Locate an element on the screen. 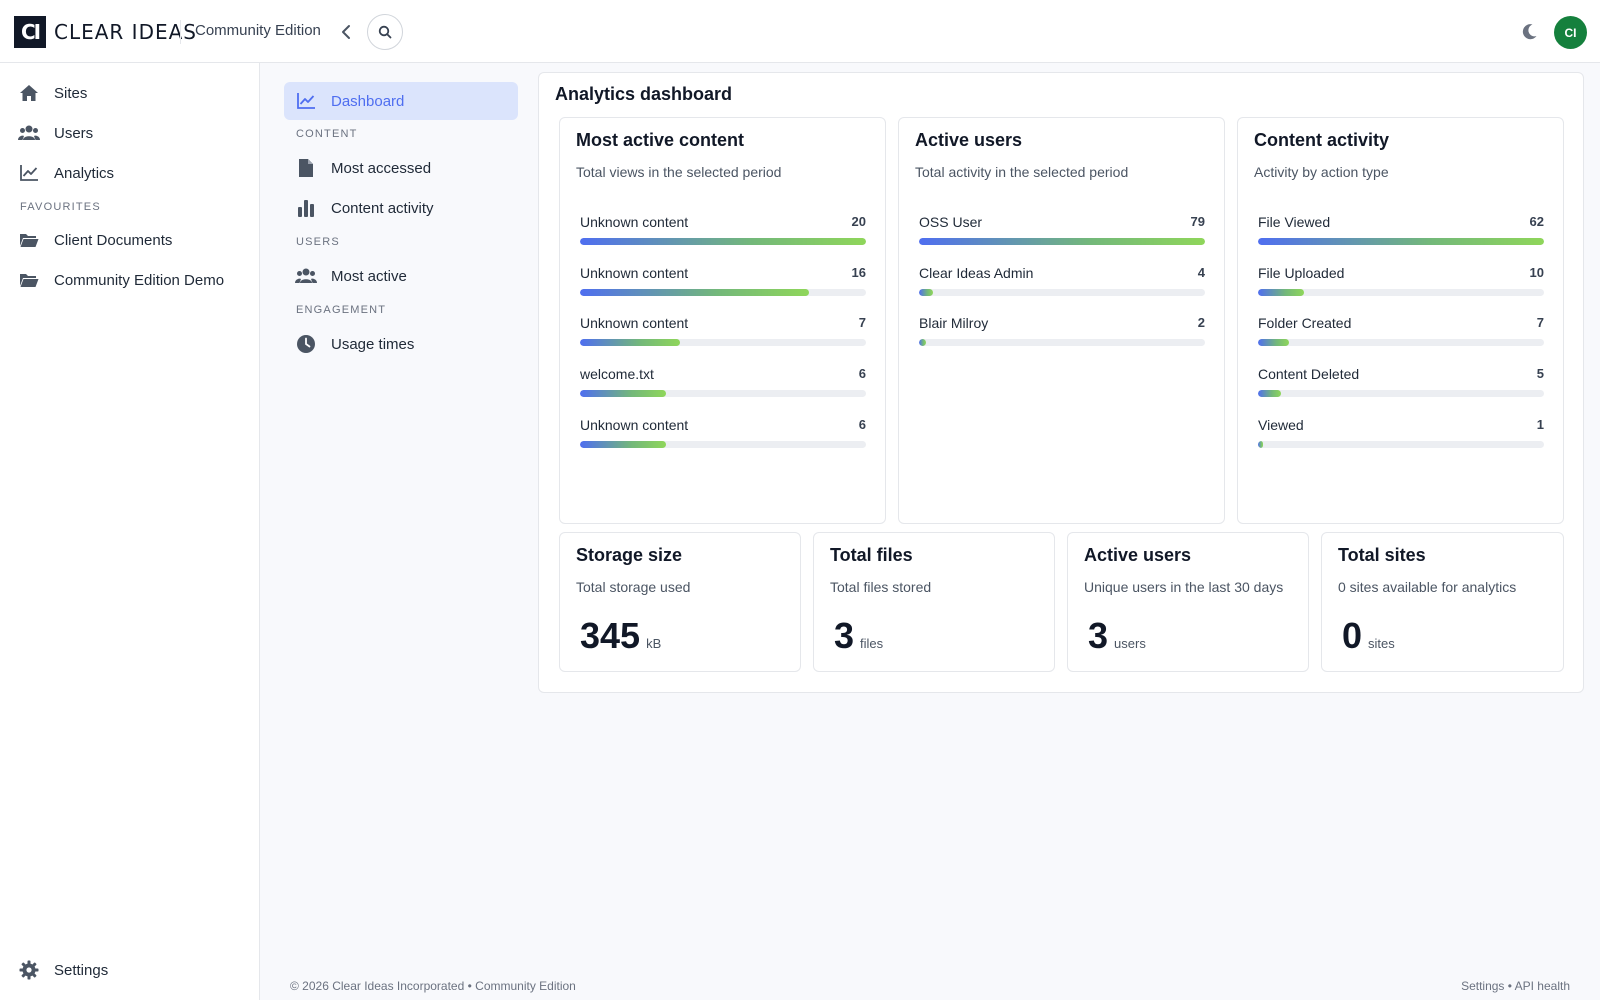 The width and height of the screenshot is (1600, 1000). gear-icon is located at coordinates (29, 970).